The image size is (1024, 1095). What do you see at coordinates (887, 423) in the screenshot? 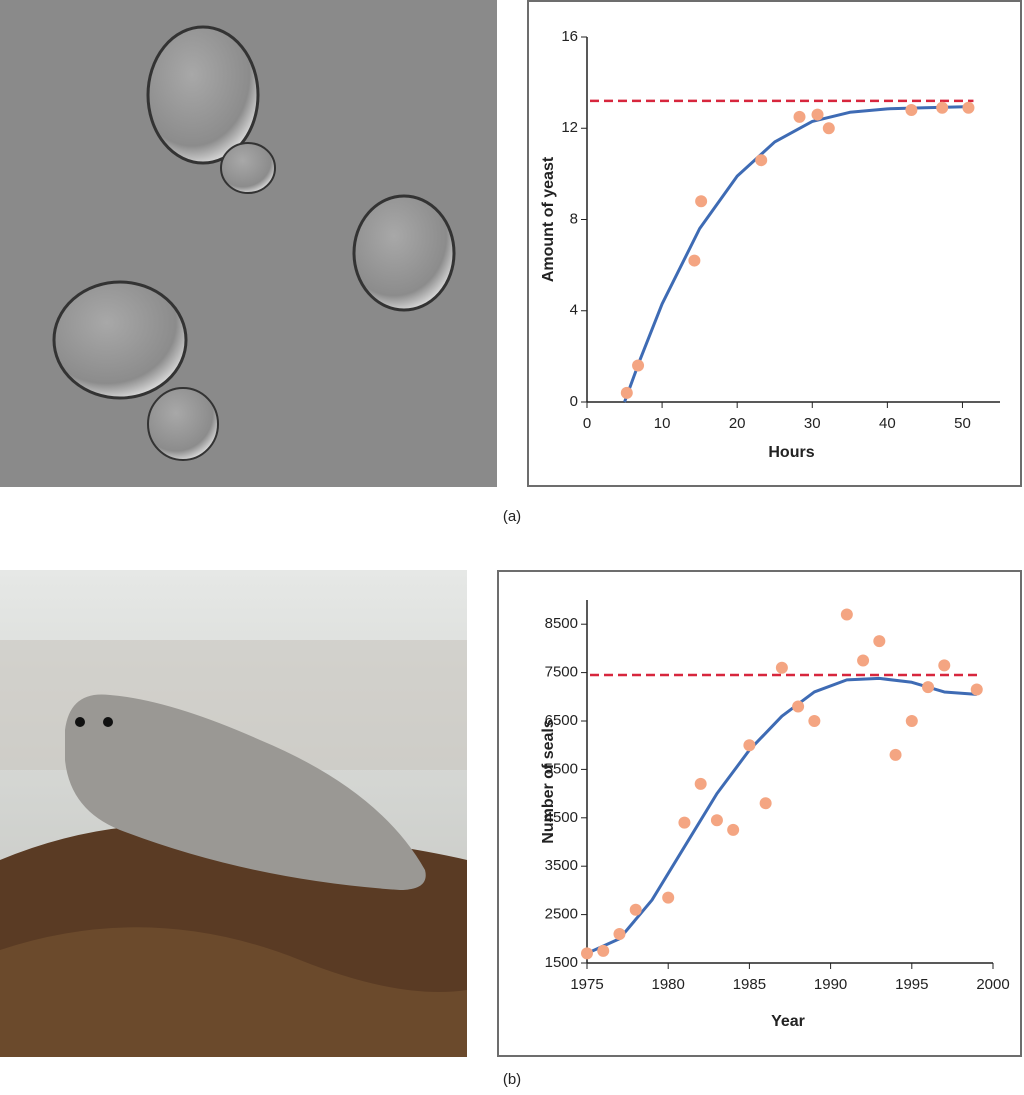
I see `x-tick-label: 40` at bounding box center [887, 423].